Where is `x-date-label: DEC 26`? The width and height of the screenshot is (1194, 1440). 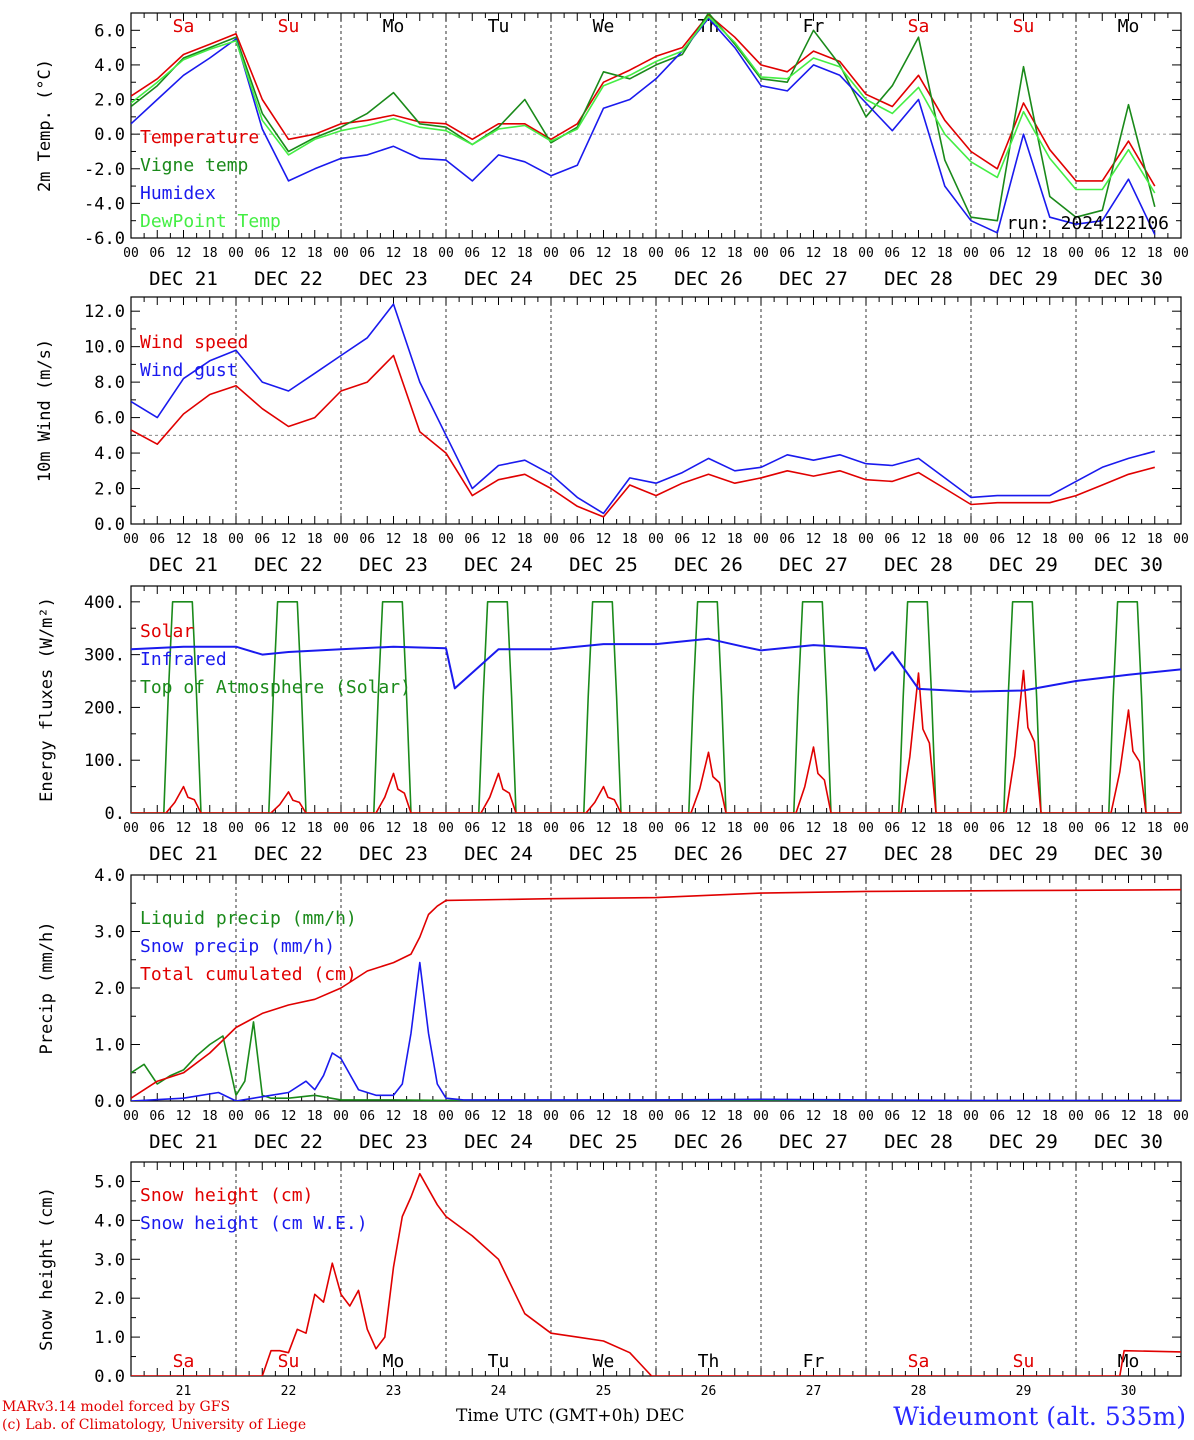 x-date-label: DEC 26 is located at coordinates (708, 279).